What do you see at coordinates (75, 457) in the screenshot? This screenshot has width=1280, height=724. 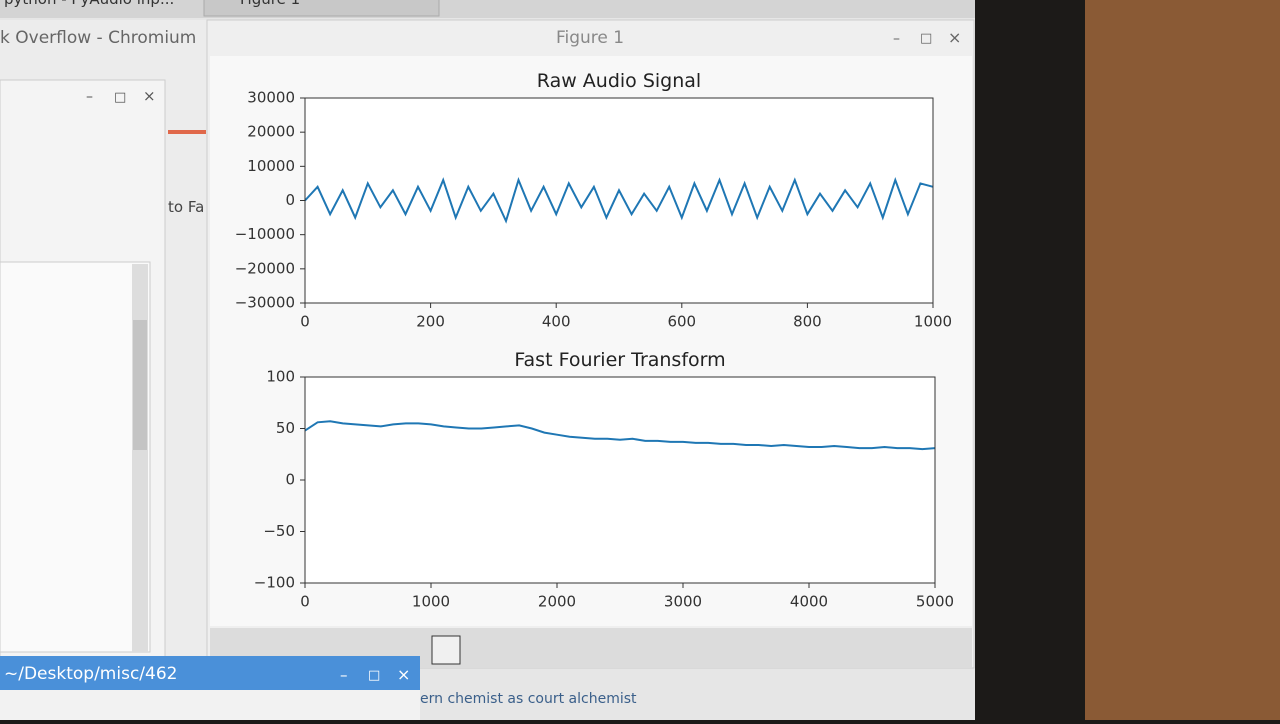 I see `list-pane` at bounding box center [75, 457].